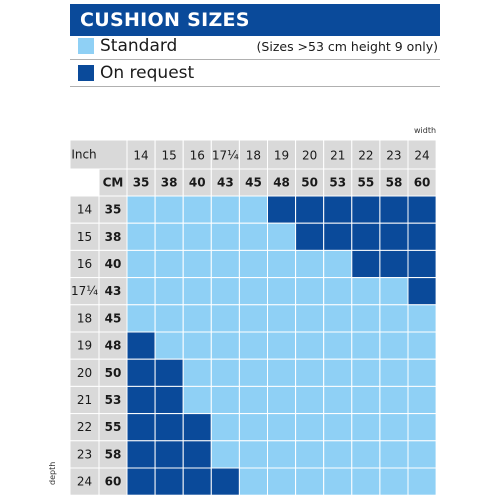  Describe the element at coordinates (337, 183) in the screenshot. I see `col-cm-label: 53` at that location.